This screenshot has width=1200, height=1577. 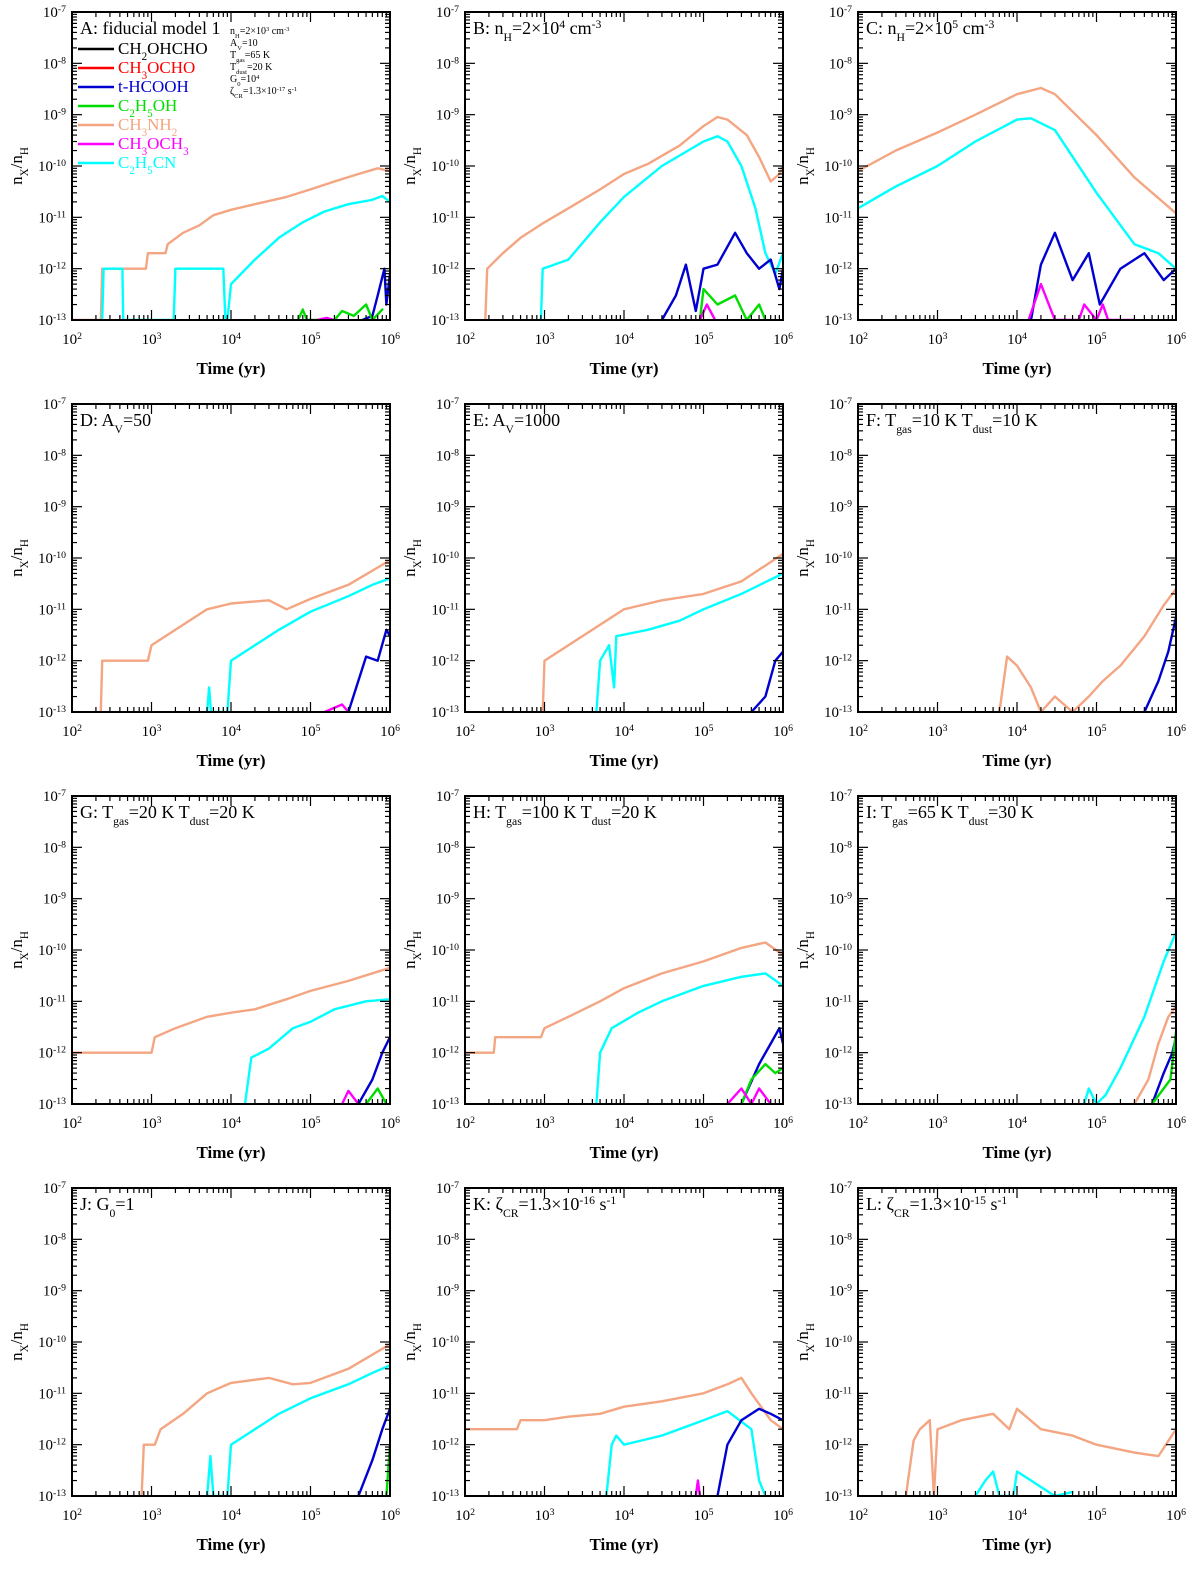 What do you see at coordinates (783, 1516) in the screenshot?
I see `x-tick-label: 10⁶` at bounding box center [783, 1516].